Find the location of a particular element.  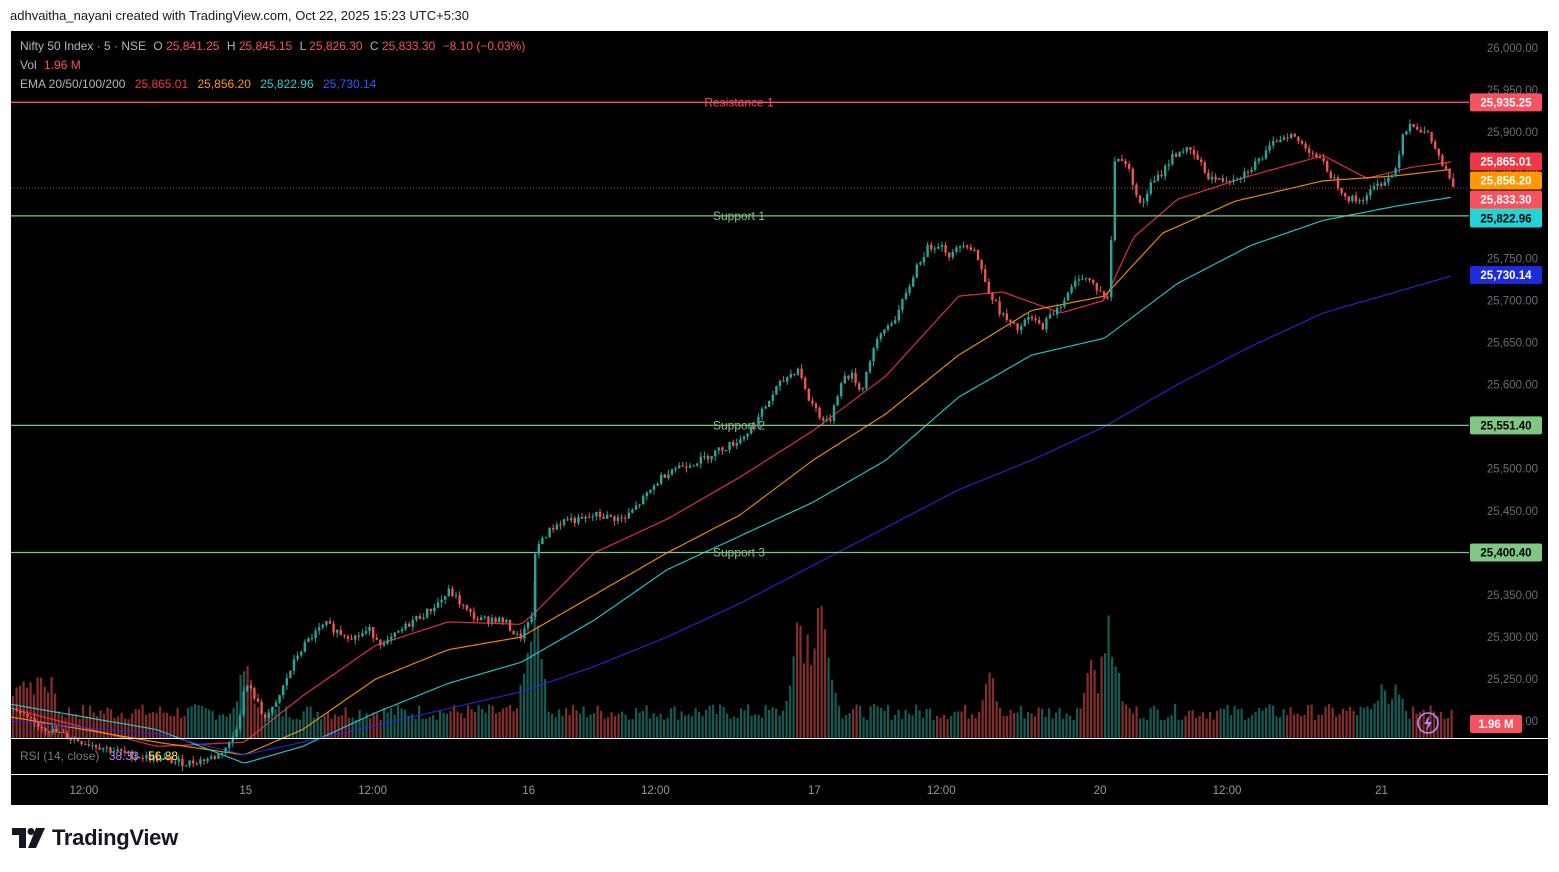

level-label: Resistance 1 is located at coordinates (739, 102).